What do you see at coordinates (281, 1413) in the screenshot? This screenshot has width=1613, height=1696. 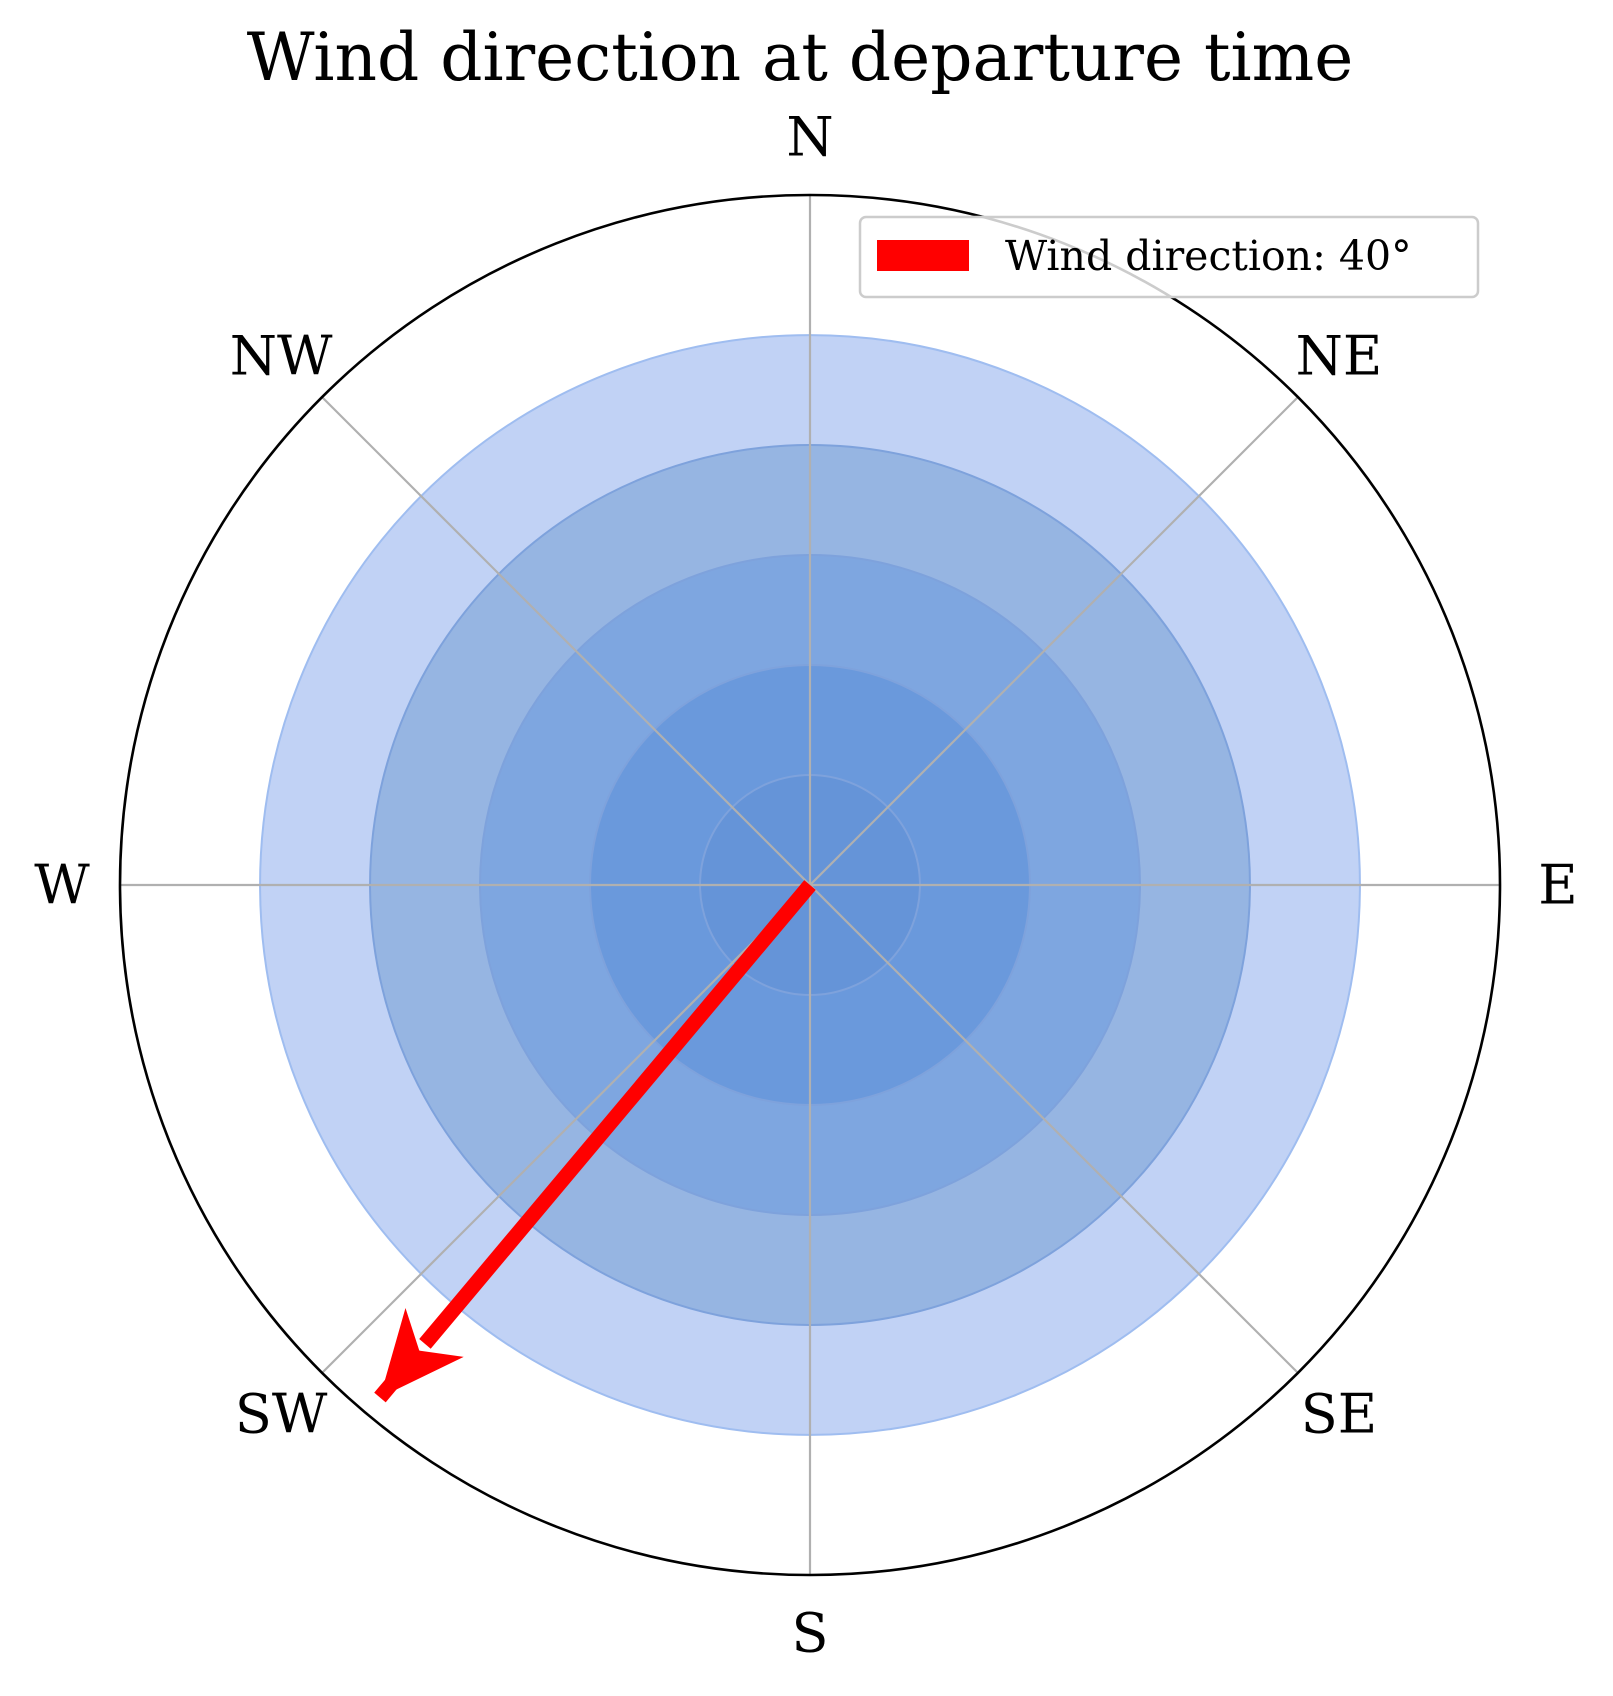 I see `direction-label-sw: SW` at bounding box center [281, 1413].